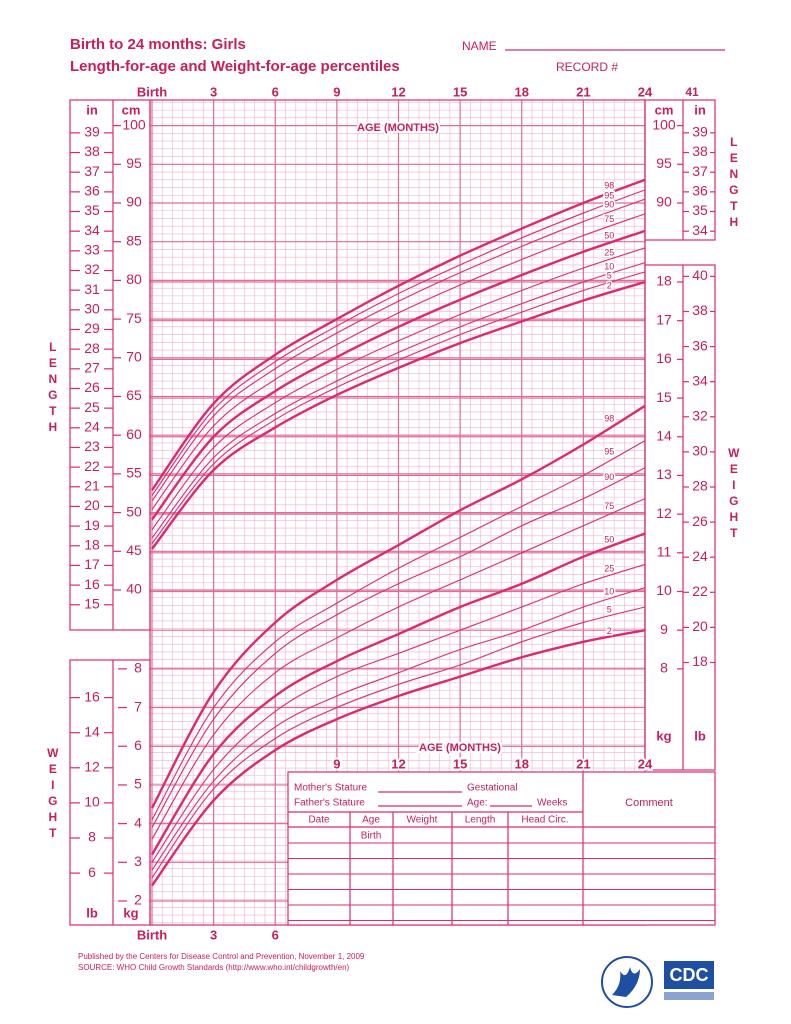 Image resolution: width=791 pixels, height=1024 pixels. Describe the element at coordinates (398, 128) in the screenshot. I see `x-axis-label: AGE (MONTHS)` at that location.